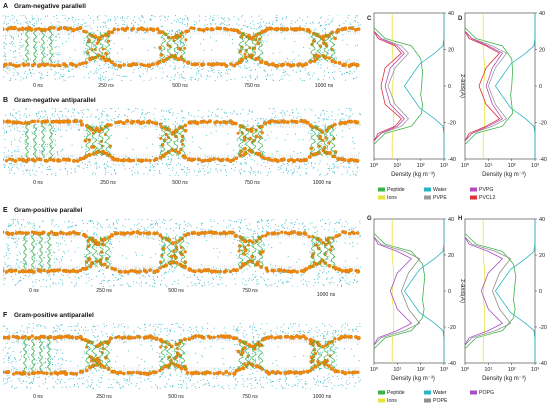 This screenshot has width=550, height=405. Describe the element at coordinates (50, 6) in the screenshot. I see `panel-title-a: Gram-negative parallell` at that location.